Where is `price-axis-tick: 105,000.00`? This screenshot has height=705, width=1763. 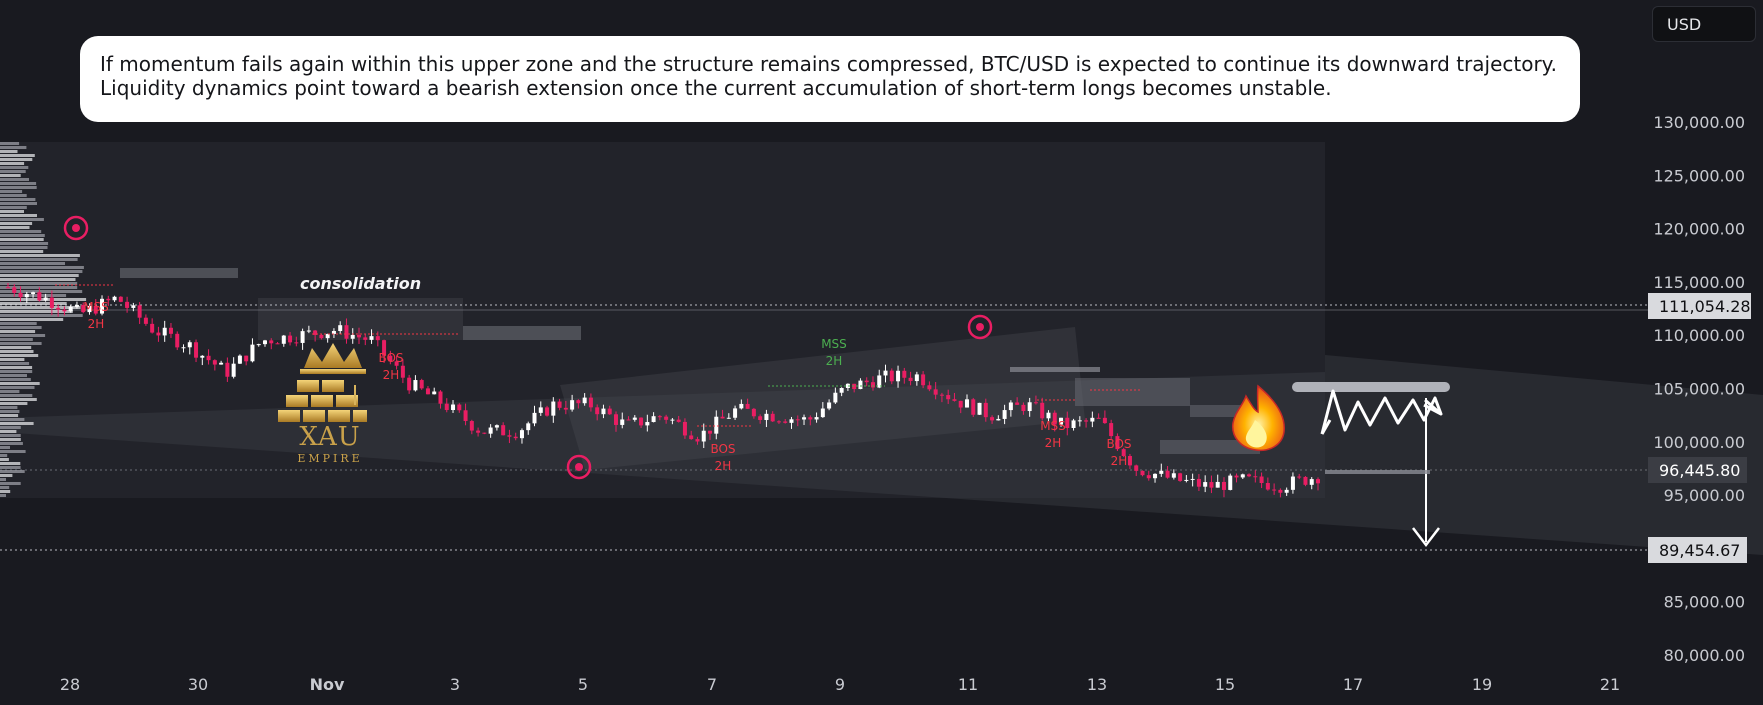 price-axis-tick: 105,000.00 is located at coordinates (1699, 389).